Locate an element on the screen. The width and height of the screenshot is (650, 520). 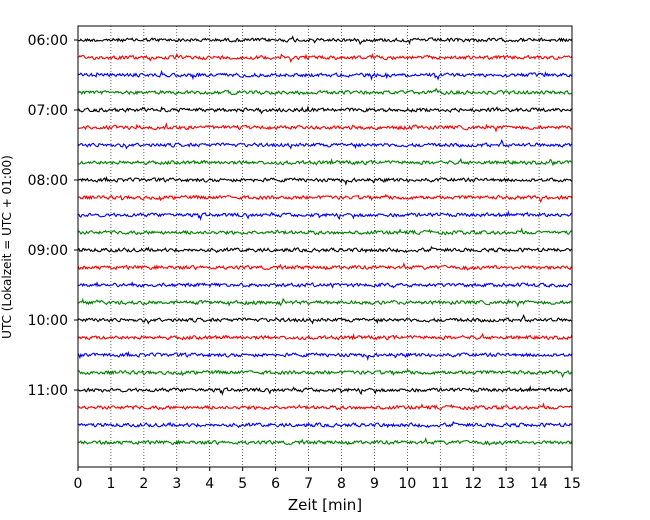
x-tick-label: 10 is located at coordinates (407, 484).